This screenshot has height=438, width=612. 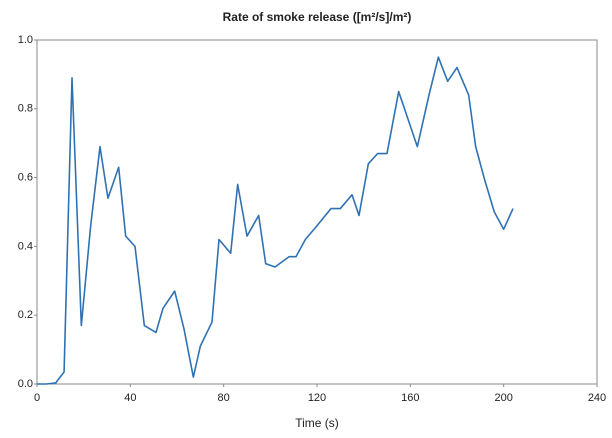 I want to click on x-axis-label: Time (s), so click(x=317, y=423).